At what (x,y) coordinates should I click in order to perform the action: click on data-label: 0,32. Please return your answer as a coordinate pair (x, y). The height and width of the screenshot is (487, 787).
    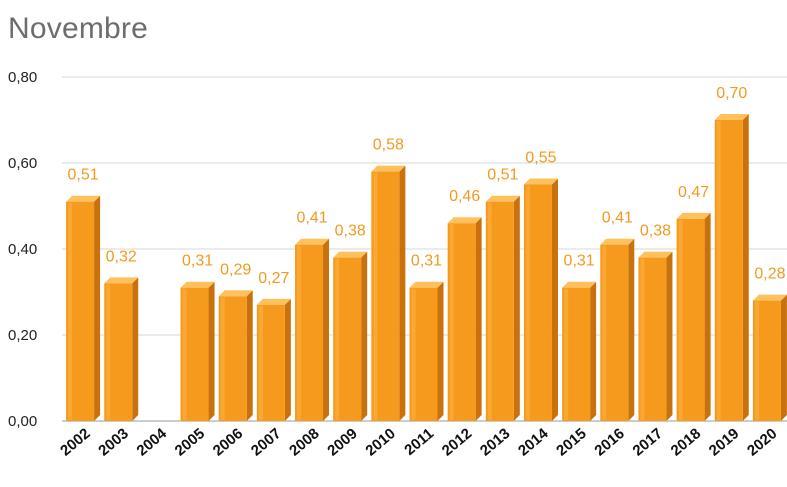
    Looking at the image, I should click on (121, 256).